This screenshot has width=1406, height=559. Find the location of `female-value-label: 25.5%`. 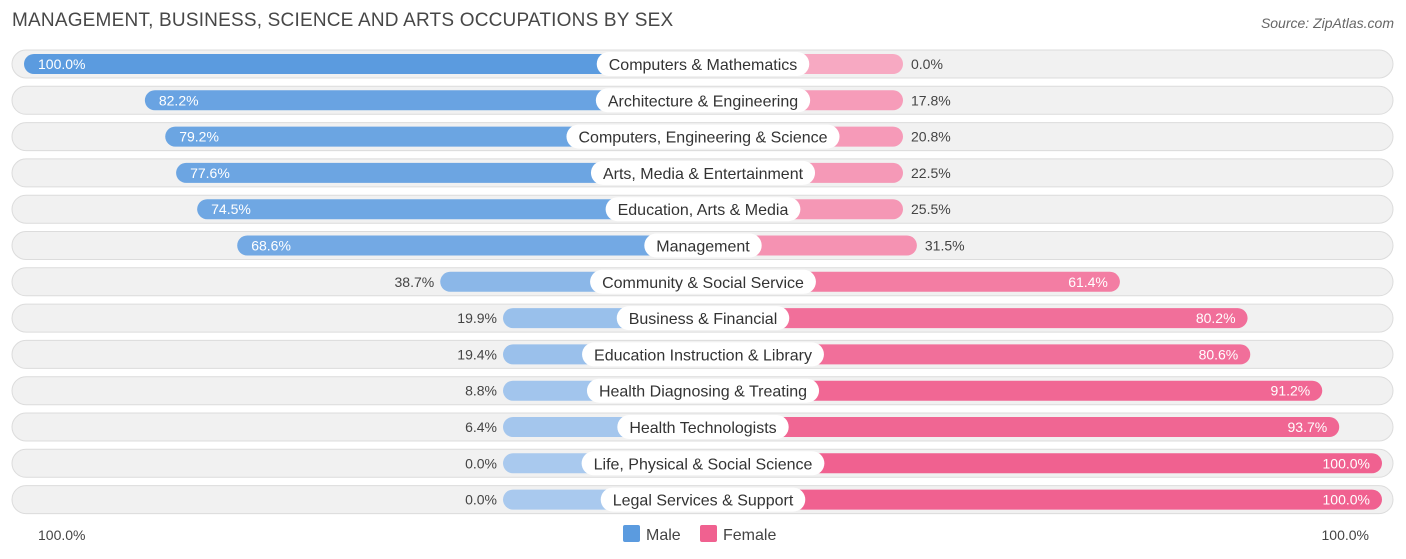

female-value-label: 25.5% is located at coordinates (931, 209).